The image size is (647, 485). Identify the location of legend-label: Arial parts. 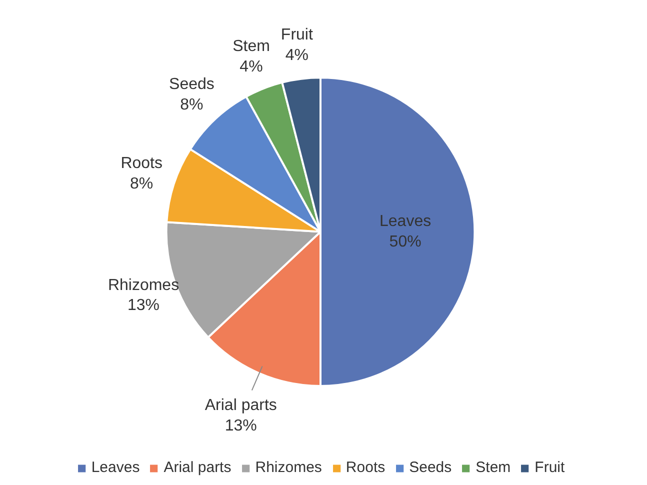
(198, 467).